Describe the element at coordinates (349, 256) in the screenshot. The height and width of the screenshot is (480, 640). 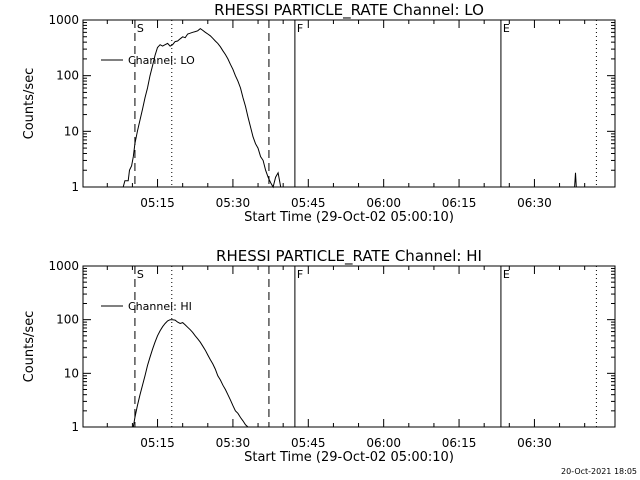
I see `chart-title: RHESSI PARTICLE_RATE Channel: HI` at that location.